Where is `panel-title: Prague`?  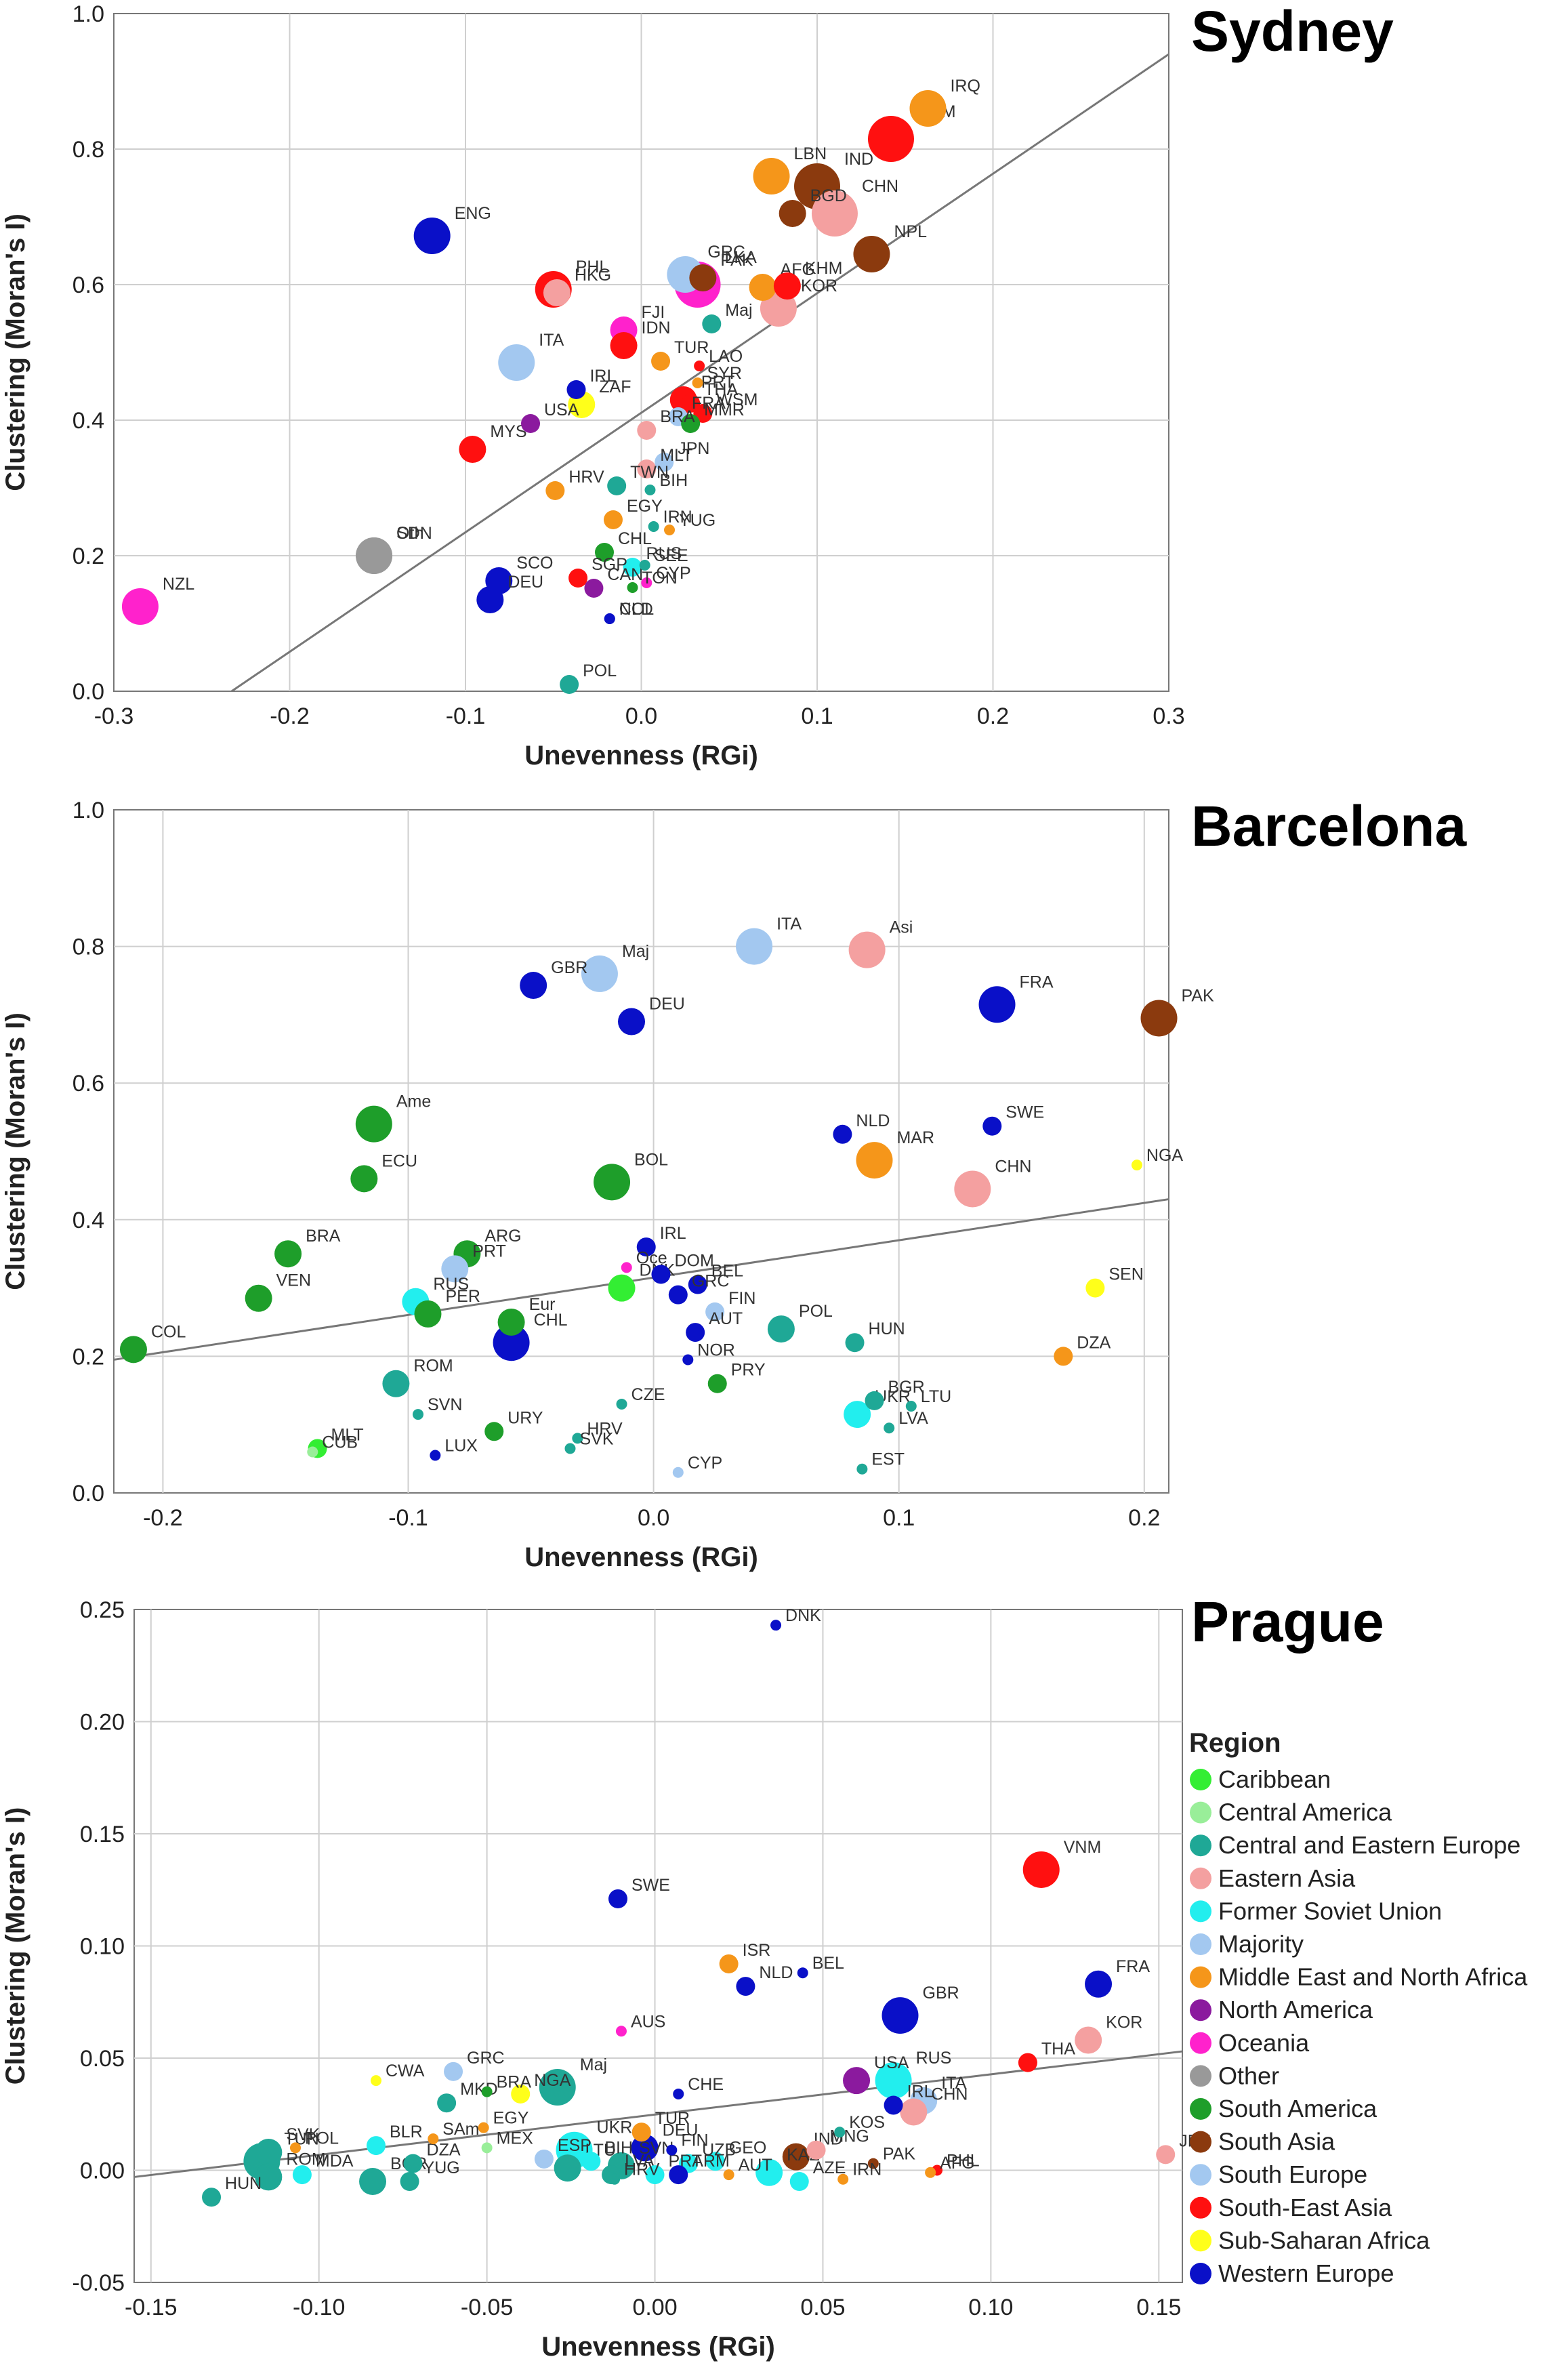
panel-title: Prague is located at coordinates (1287, 1622).